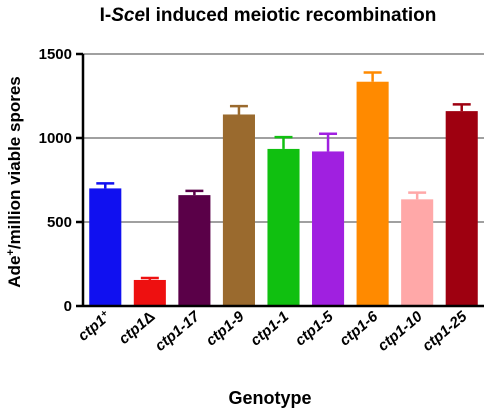 Image resolution: width=496 pixels, height=413 pixels. I want to click on x-tick-label-base: ctp1-17, so click(178, 331).